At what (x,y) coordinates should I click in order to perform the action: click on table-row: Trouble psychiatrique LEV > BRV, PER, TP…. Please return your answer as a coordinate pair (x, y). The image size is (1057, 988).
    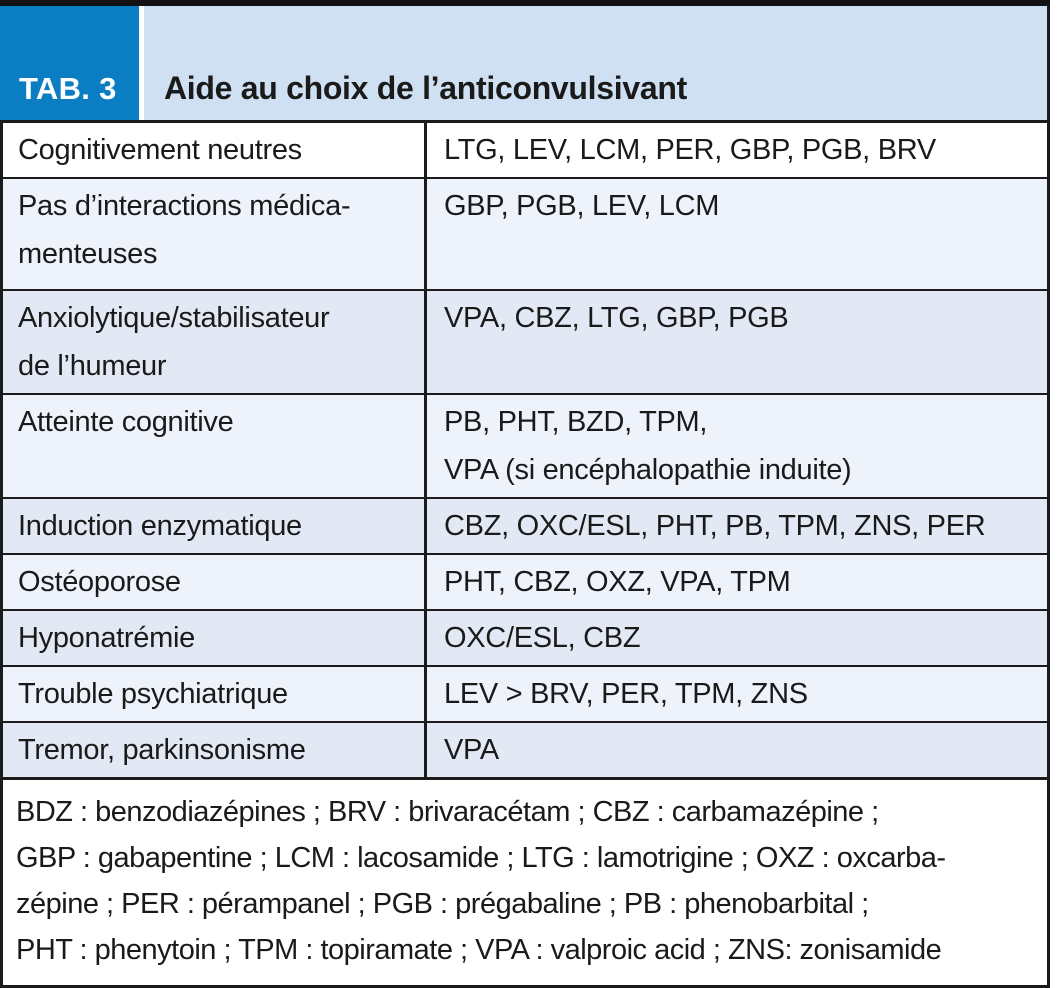
    Looking at the image, I should click on (525, 693).